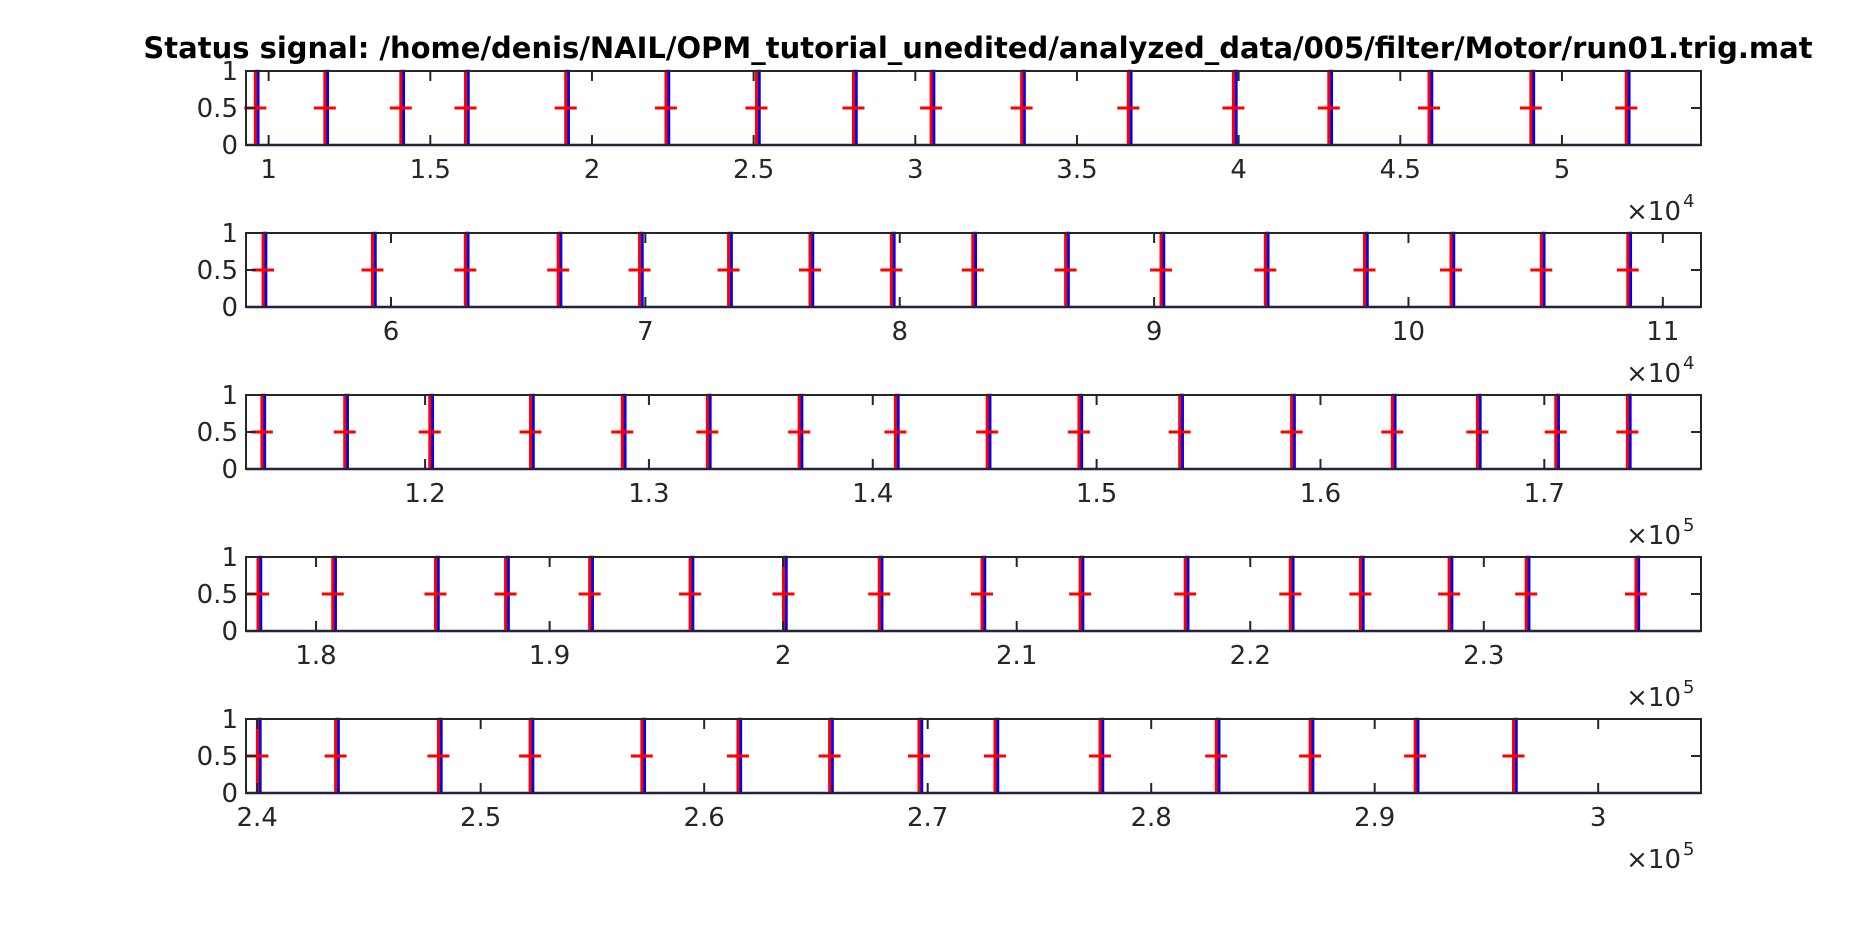 This screenshot has height=938, width=1875. What do you see at coordinates (949, 628) in the screenshot?
I see `subplot-4: 0 0.5 1 1.8 1.9 2 2.1 2.2 2.3 ×10 5` at bounding box center [949, 628].